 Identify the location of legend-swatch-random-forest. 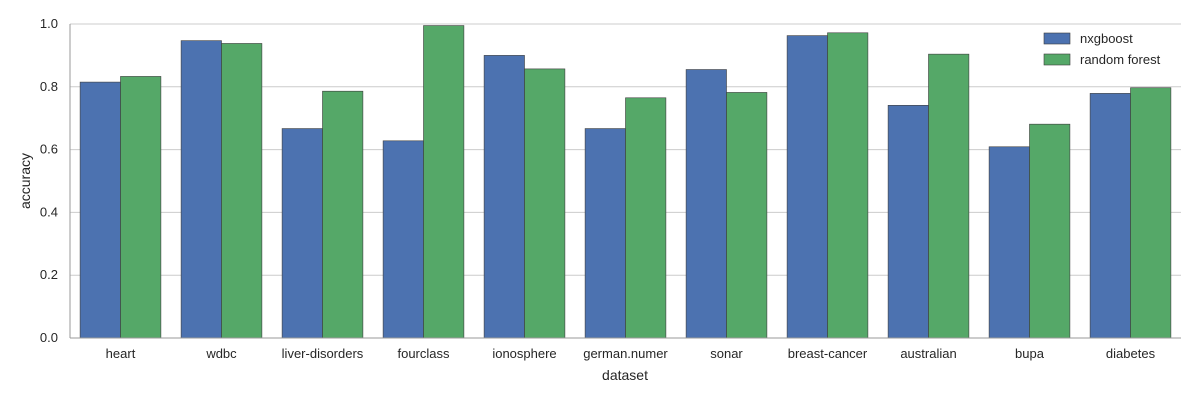
(1057, 59).